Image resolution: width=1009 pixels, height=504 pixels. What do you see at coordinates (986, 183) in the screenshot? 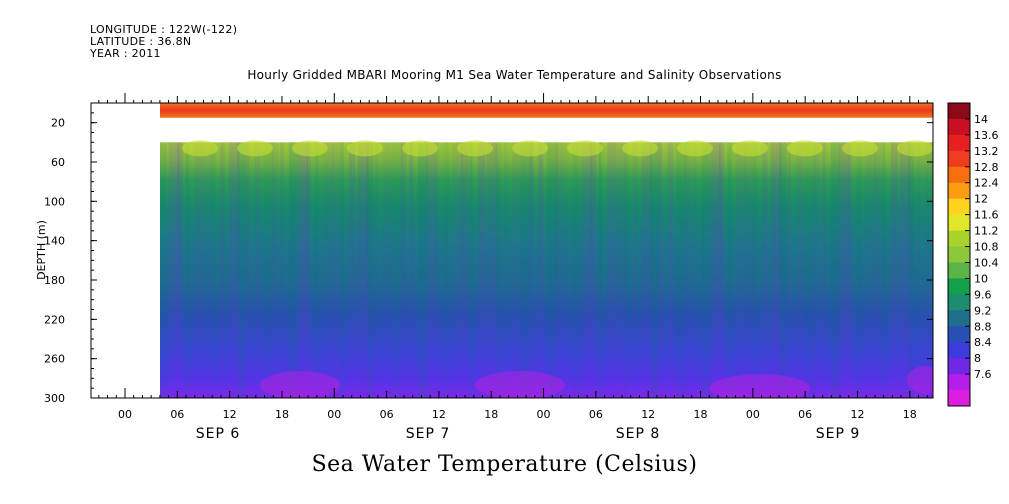
I see `colorbar-label: 12.4` at bounding box center [986, 183].